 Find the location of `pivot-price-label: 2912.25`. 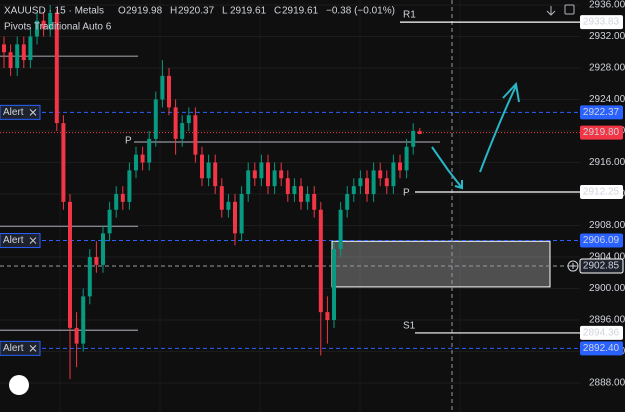

pivot-price-label: 2912.25 is located at coordinates (601, 192).